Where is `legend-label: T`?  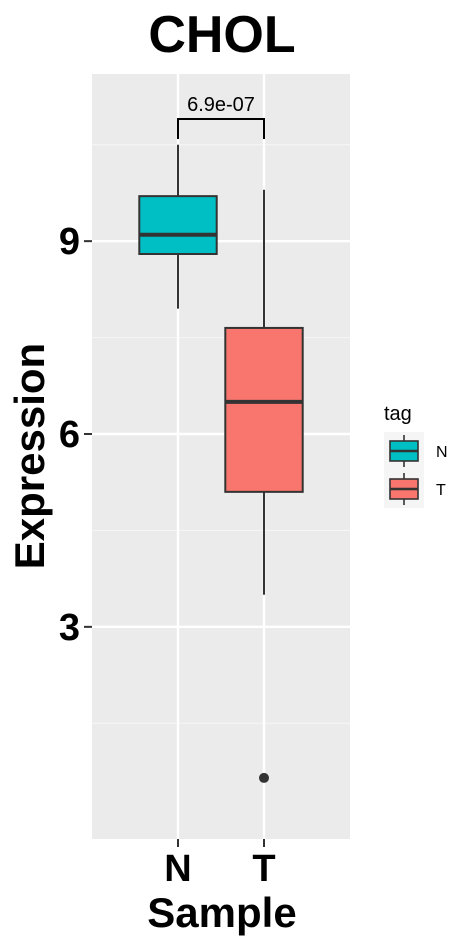
legend-label: T is located at coordinates (441, 490).